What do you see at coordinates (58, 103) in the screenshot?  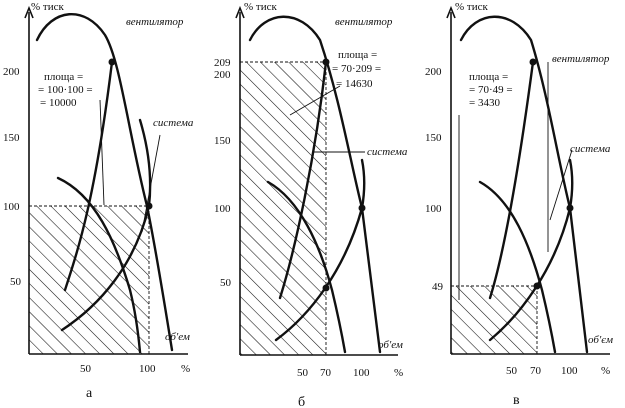 I see `panel-a-area-line-3: = 10000` at bounding box center [58, 103].